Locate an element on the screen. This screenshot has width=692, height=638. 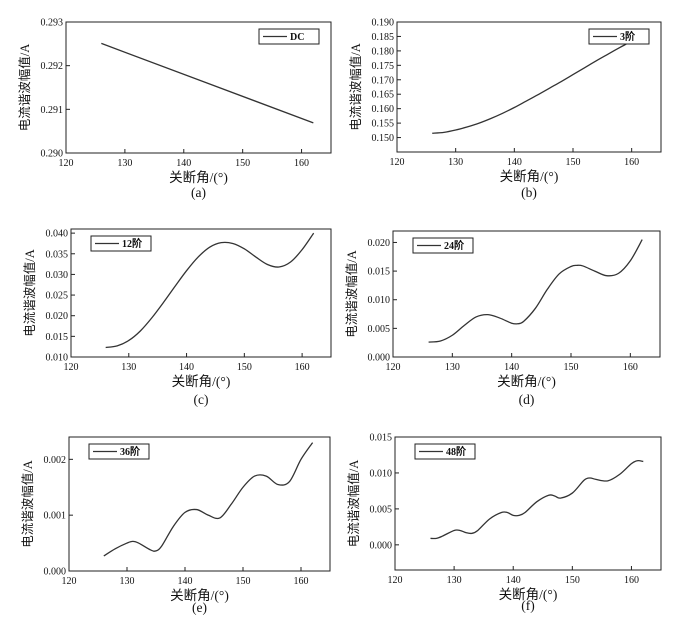
y-tick-label: 0.025 is located at coordinates (57, 296).